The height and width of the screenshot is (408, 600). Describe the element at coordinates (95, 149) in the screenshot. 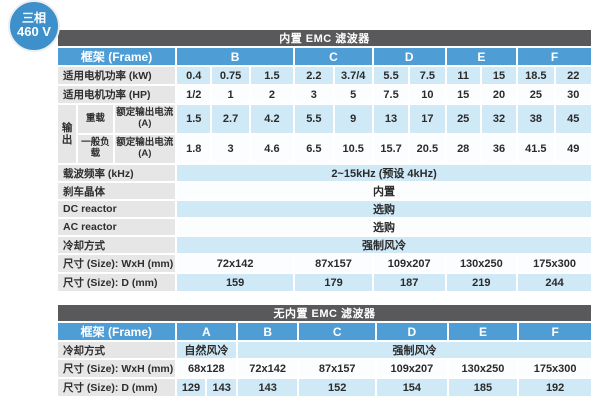

I see `load-mode-label: 一般负载` at that location.